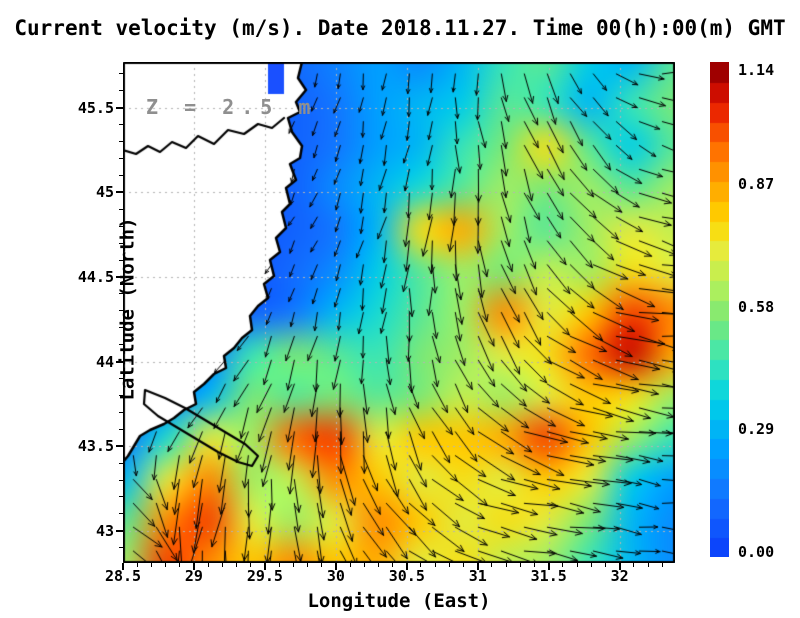 Image resolution: width=800 pixels, height=618 pixels. I want to click on y-tick-label: 43, so click(104, 530).